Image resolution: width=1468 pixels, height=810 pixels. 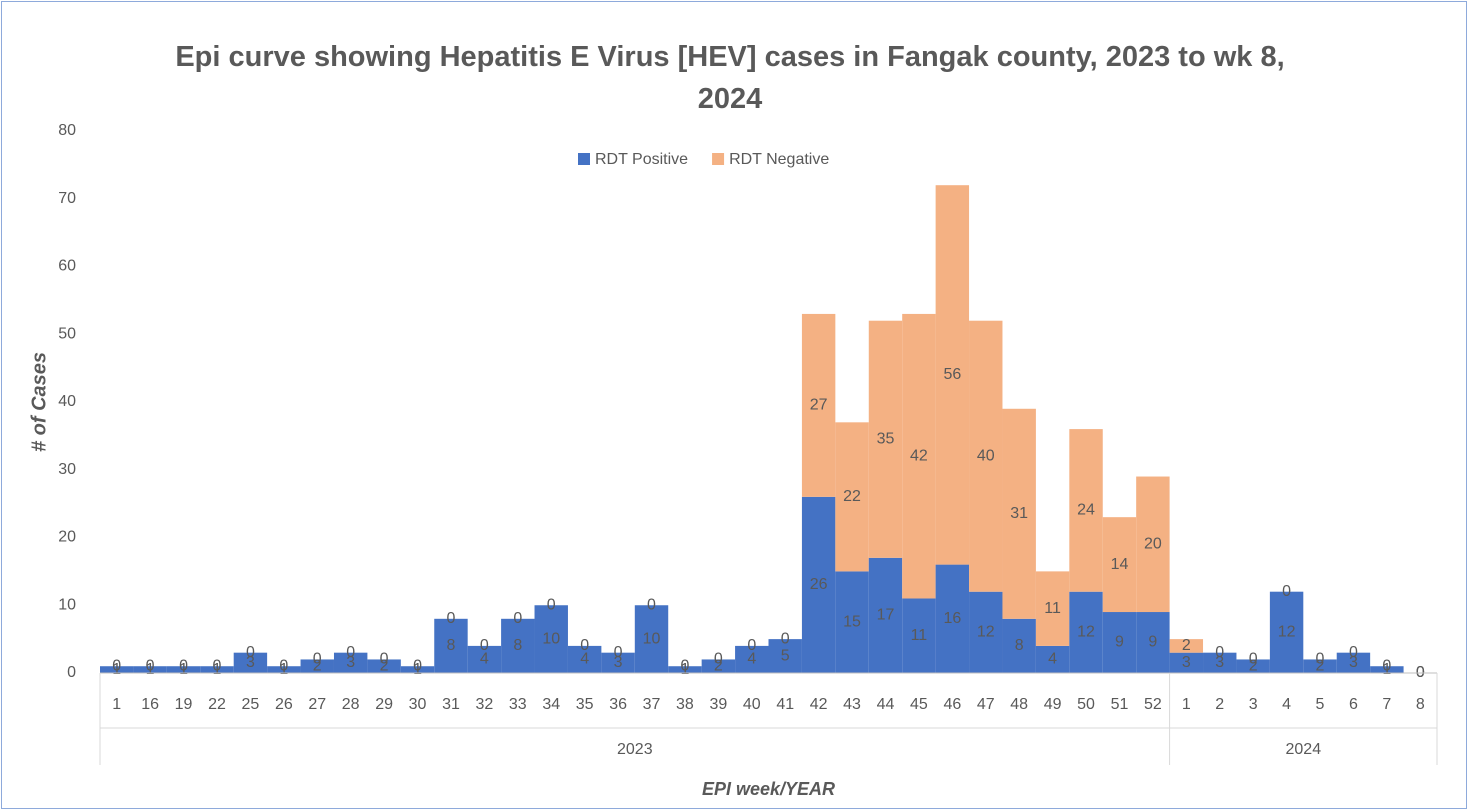 I want to click on x-tick-label: 41, so click(x=785, y=704).